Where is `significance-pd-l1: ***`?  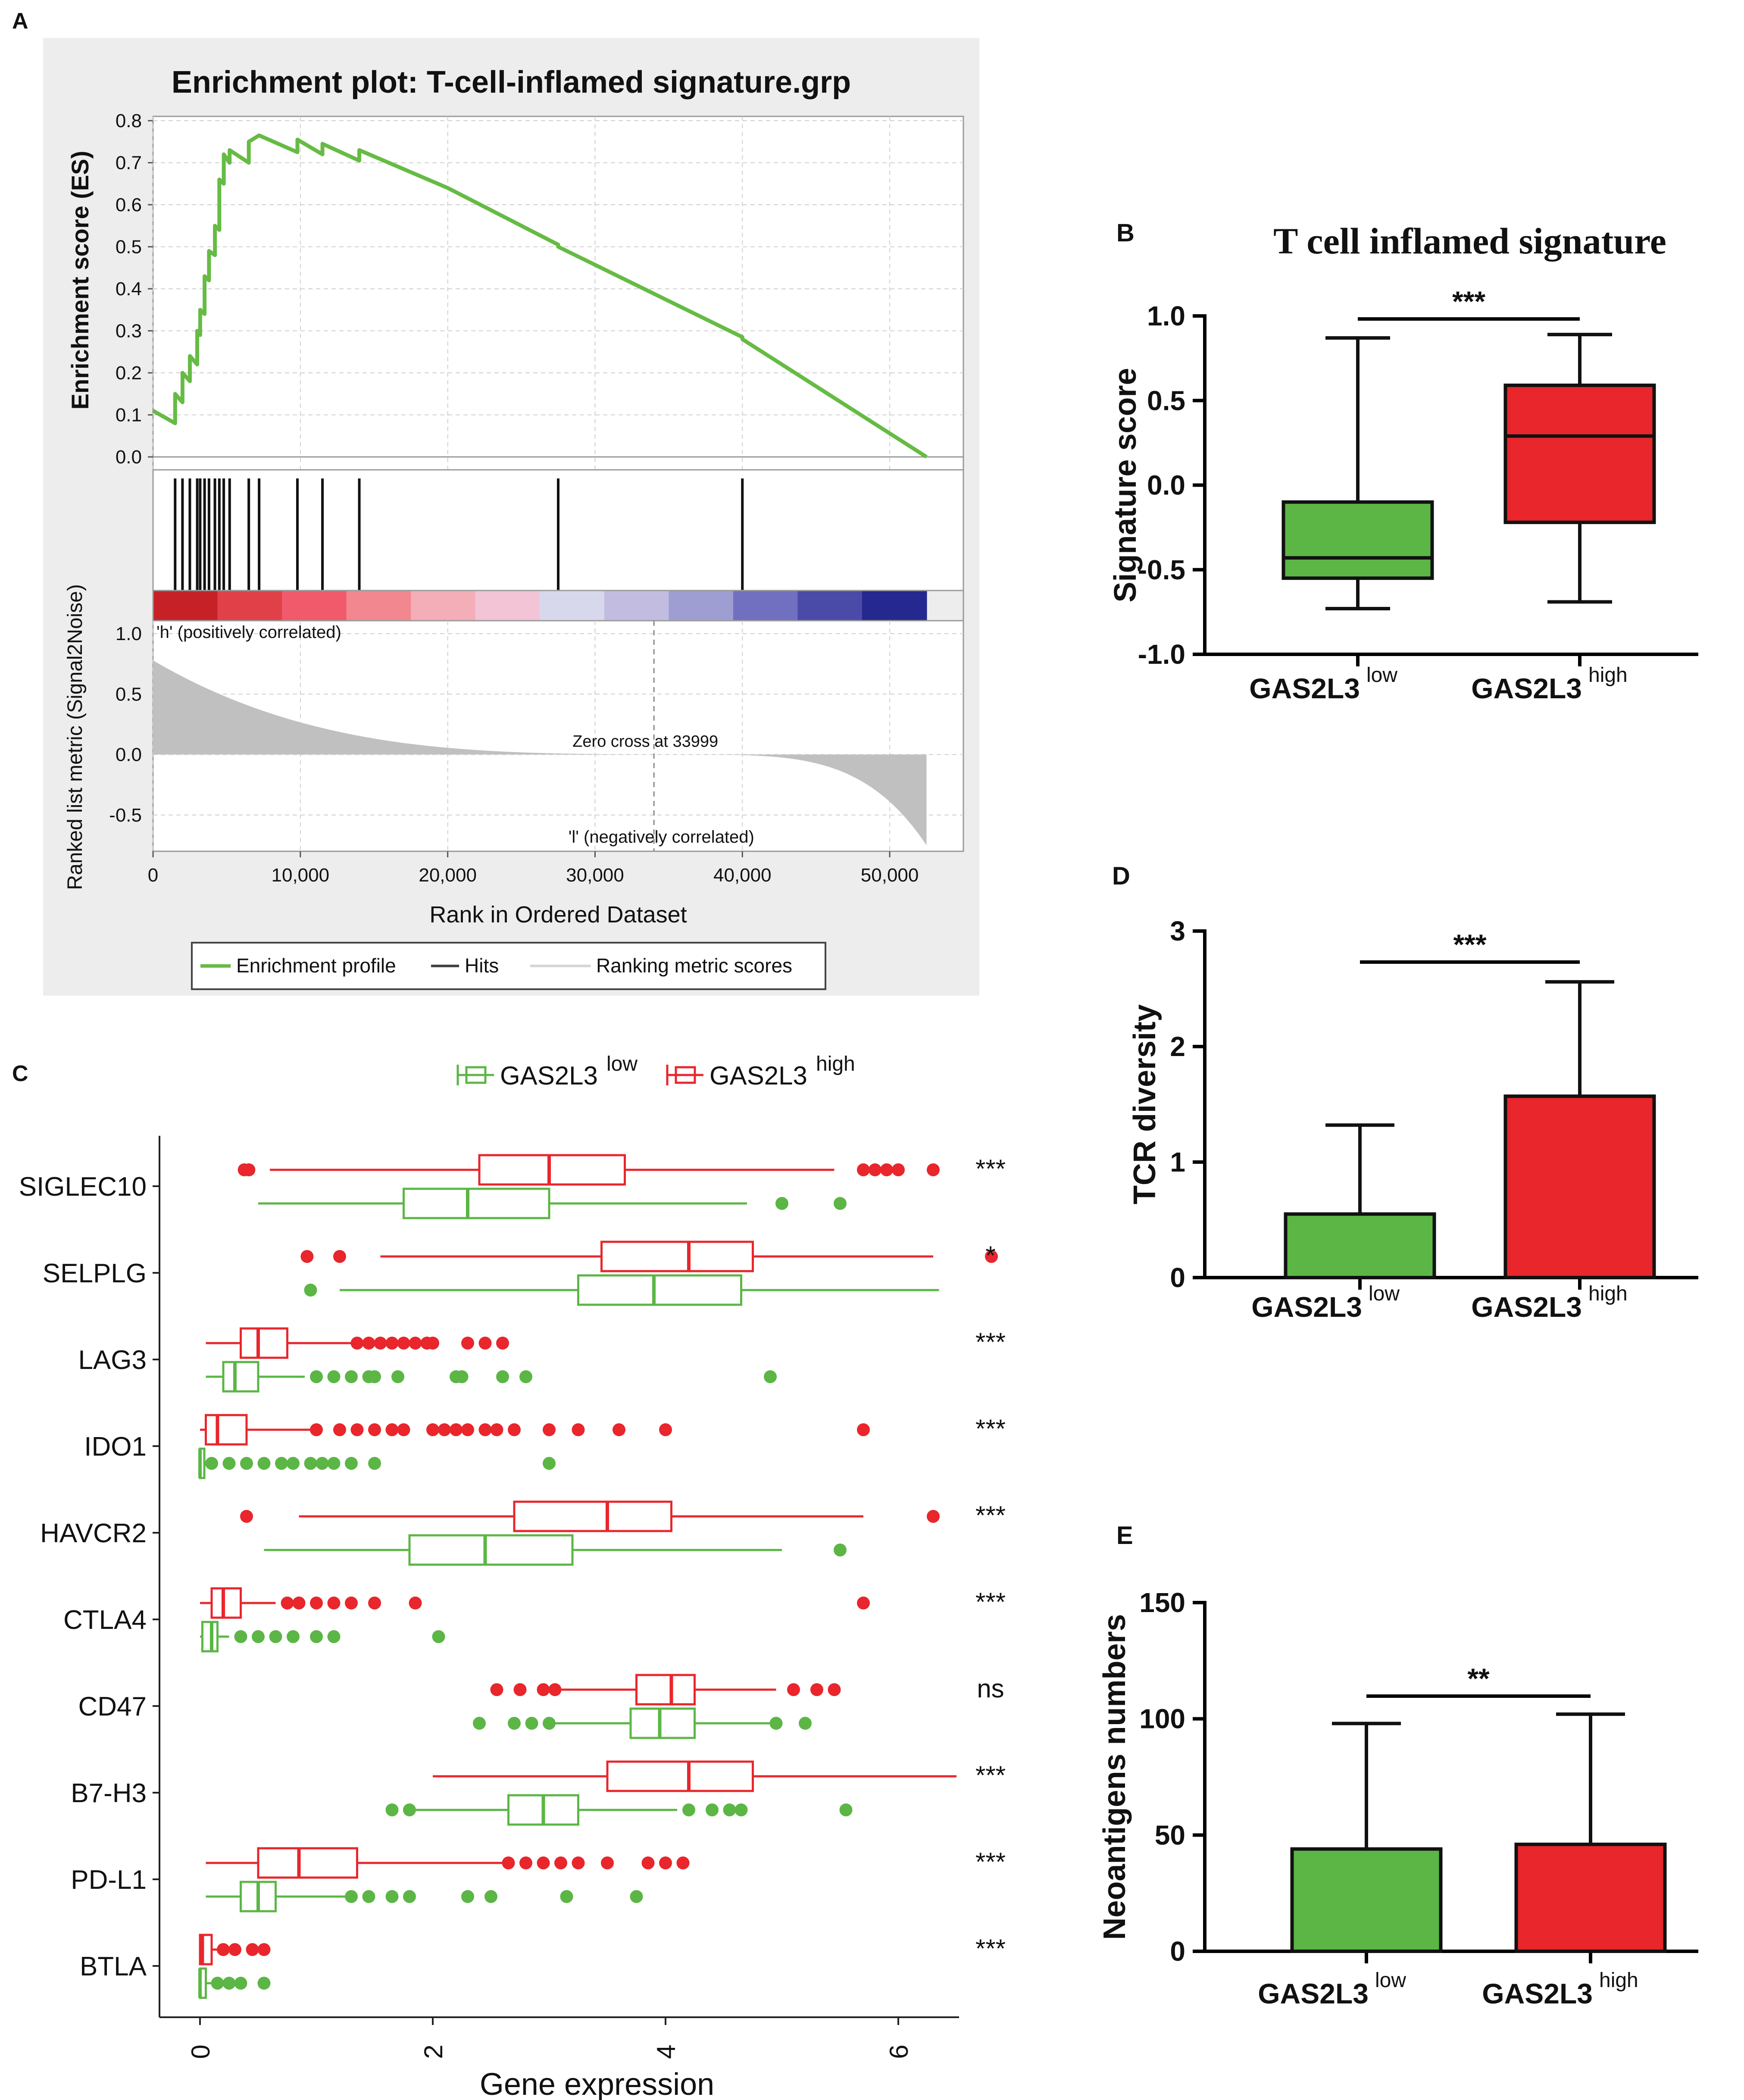
significance-pd-l1: *** is located at coordinates (990, 1861).